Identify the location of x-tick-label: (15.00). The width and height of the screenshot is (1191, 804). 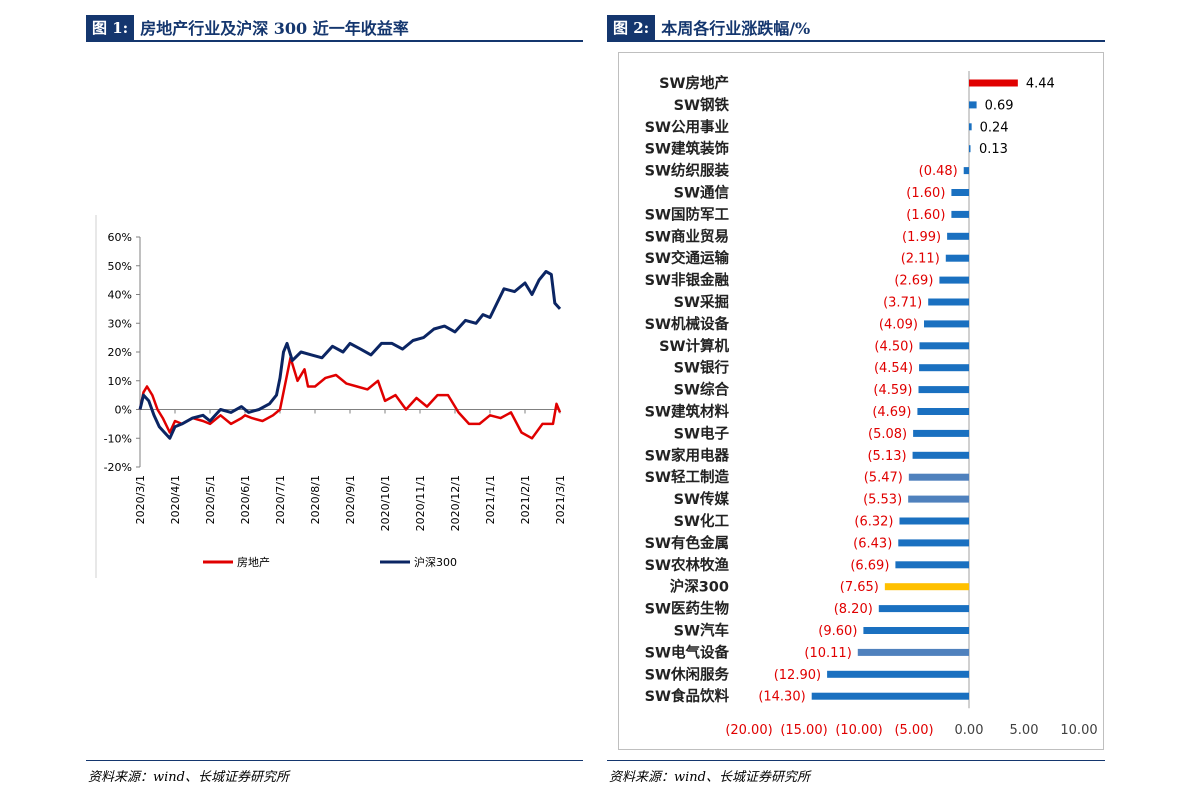
(803, 730).